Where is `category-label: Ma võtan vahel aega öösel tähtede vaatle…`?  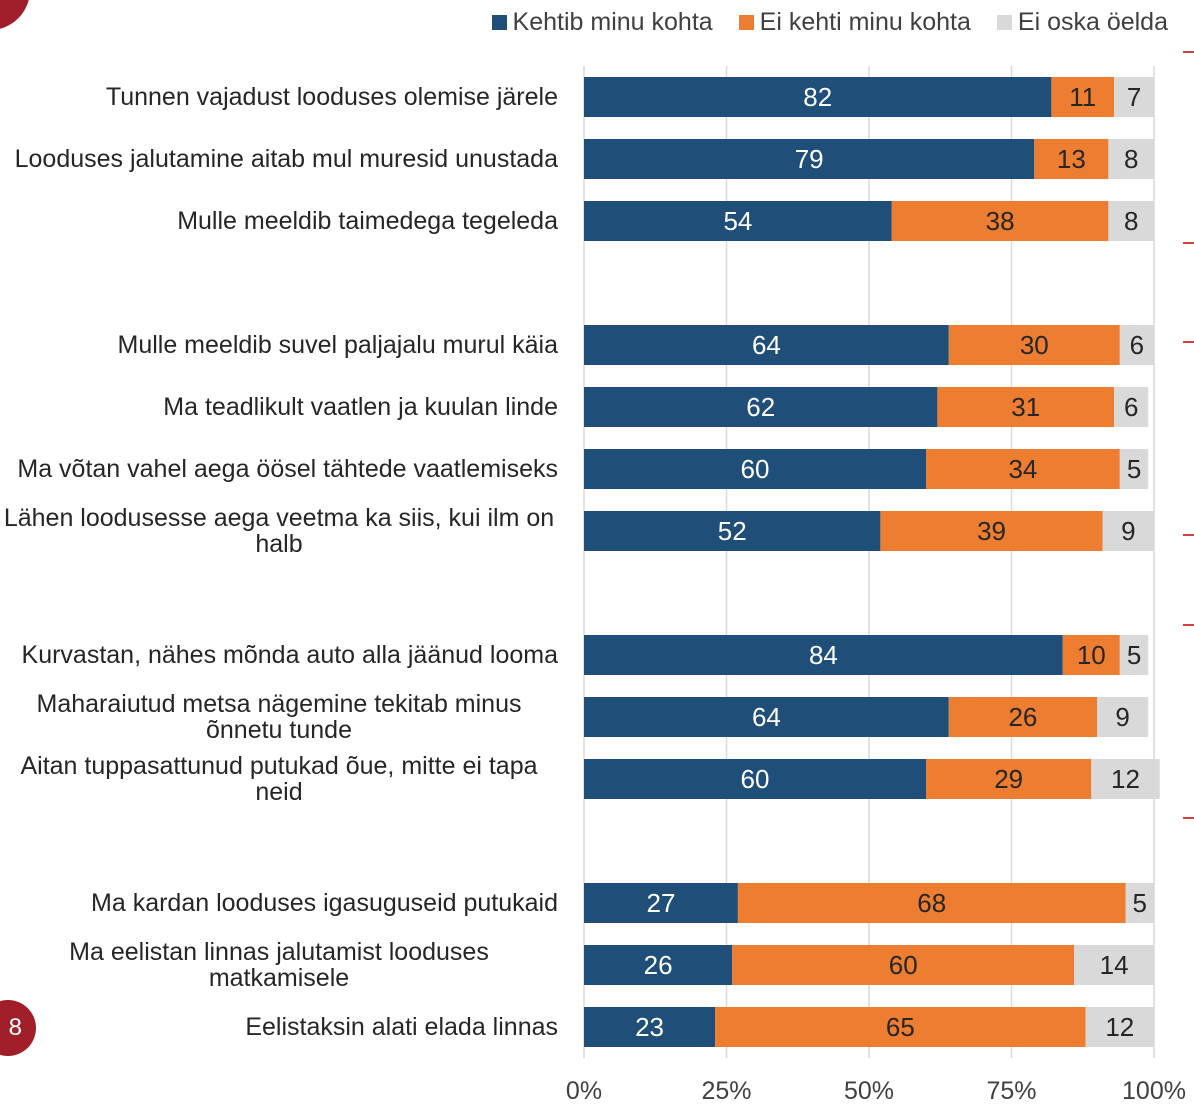 category-label: Ma võtan vahel aega öösel tähtede vaatle… is located at coordinates (279, 469).